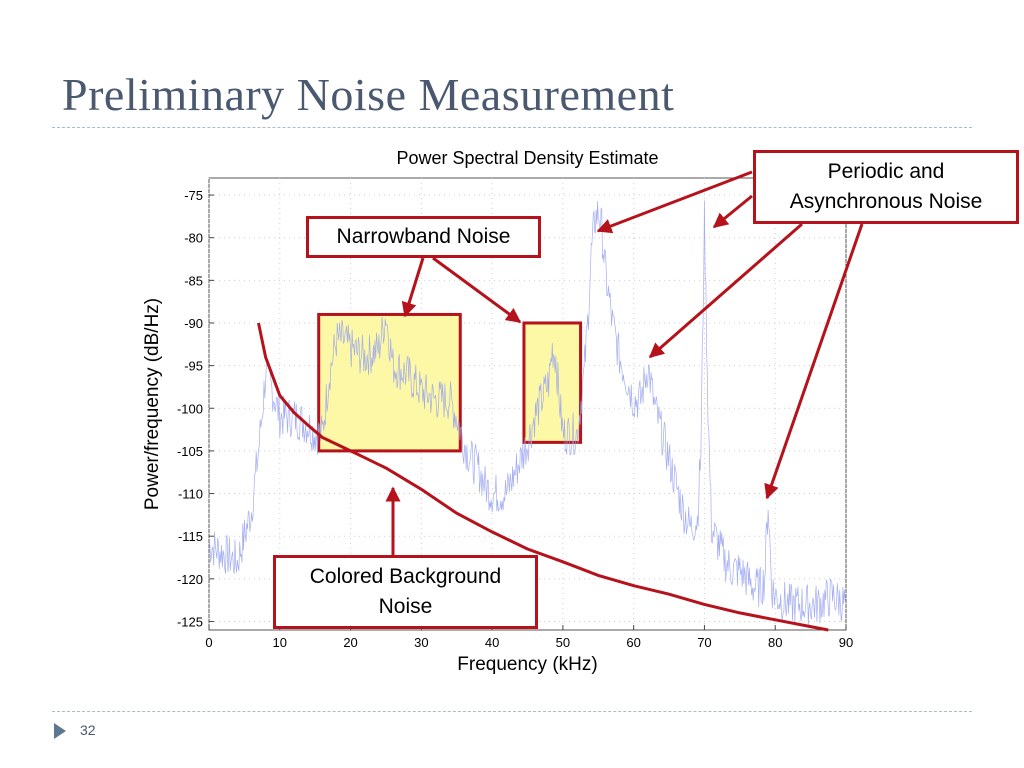 This screenshot has width=1024, height=768. What do you see at coordinates (846, 642) in the screenshot?
I see `x-tick-label: 90` at bounding box center [846, 642].